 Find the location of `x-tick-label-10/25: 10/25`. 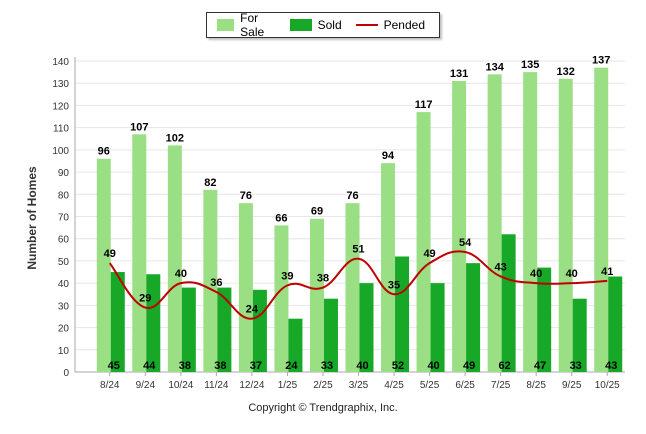

x-tick-label-10/25: 10/25 is located at coordinates (607, 385).